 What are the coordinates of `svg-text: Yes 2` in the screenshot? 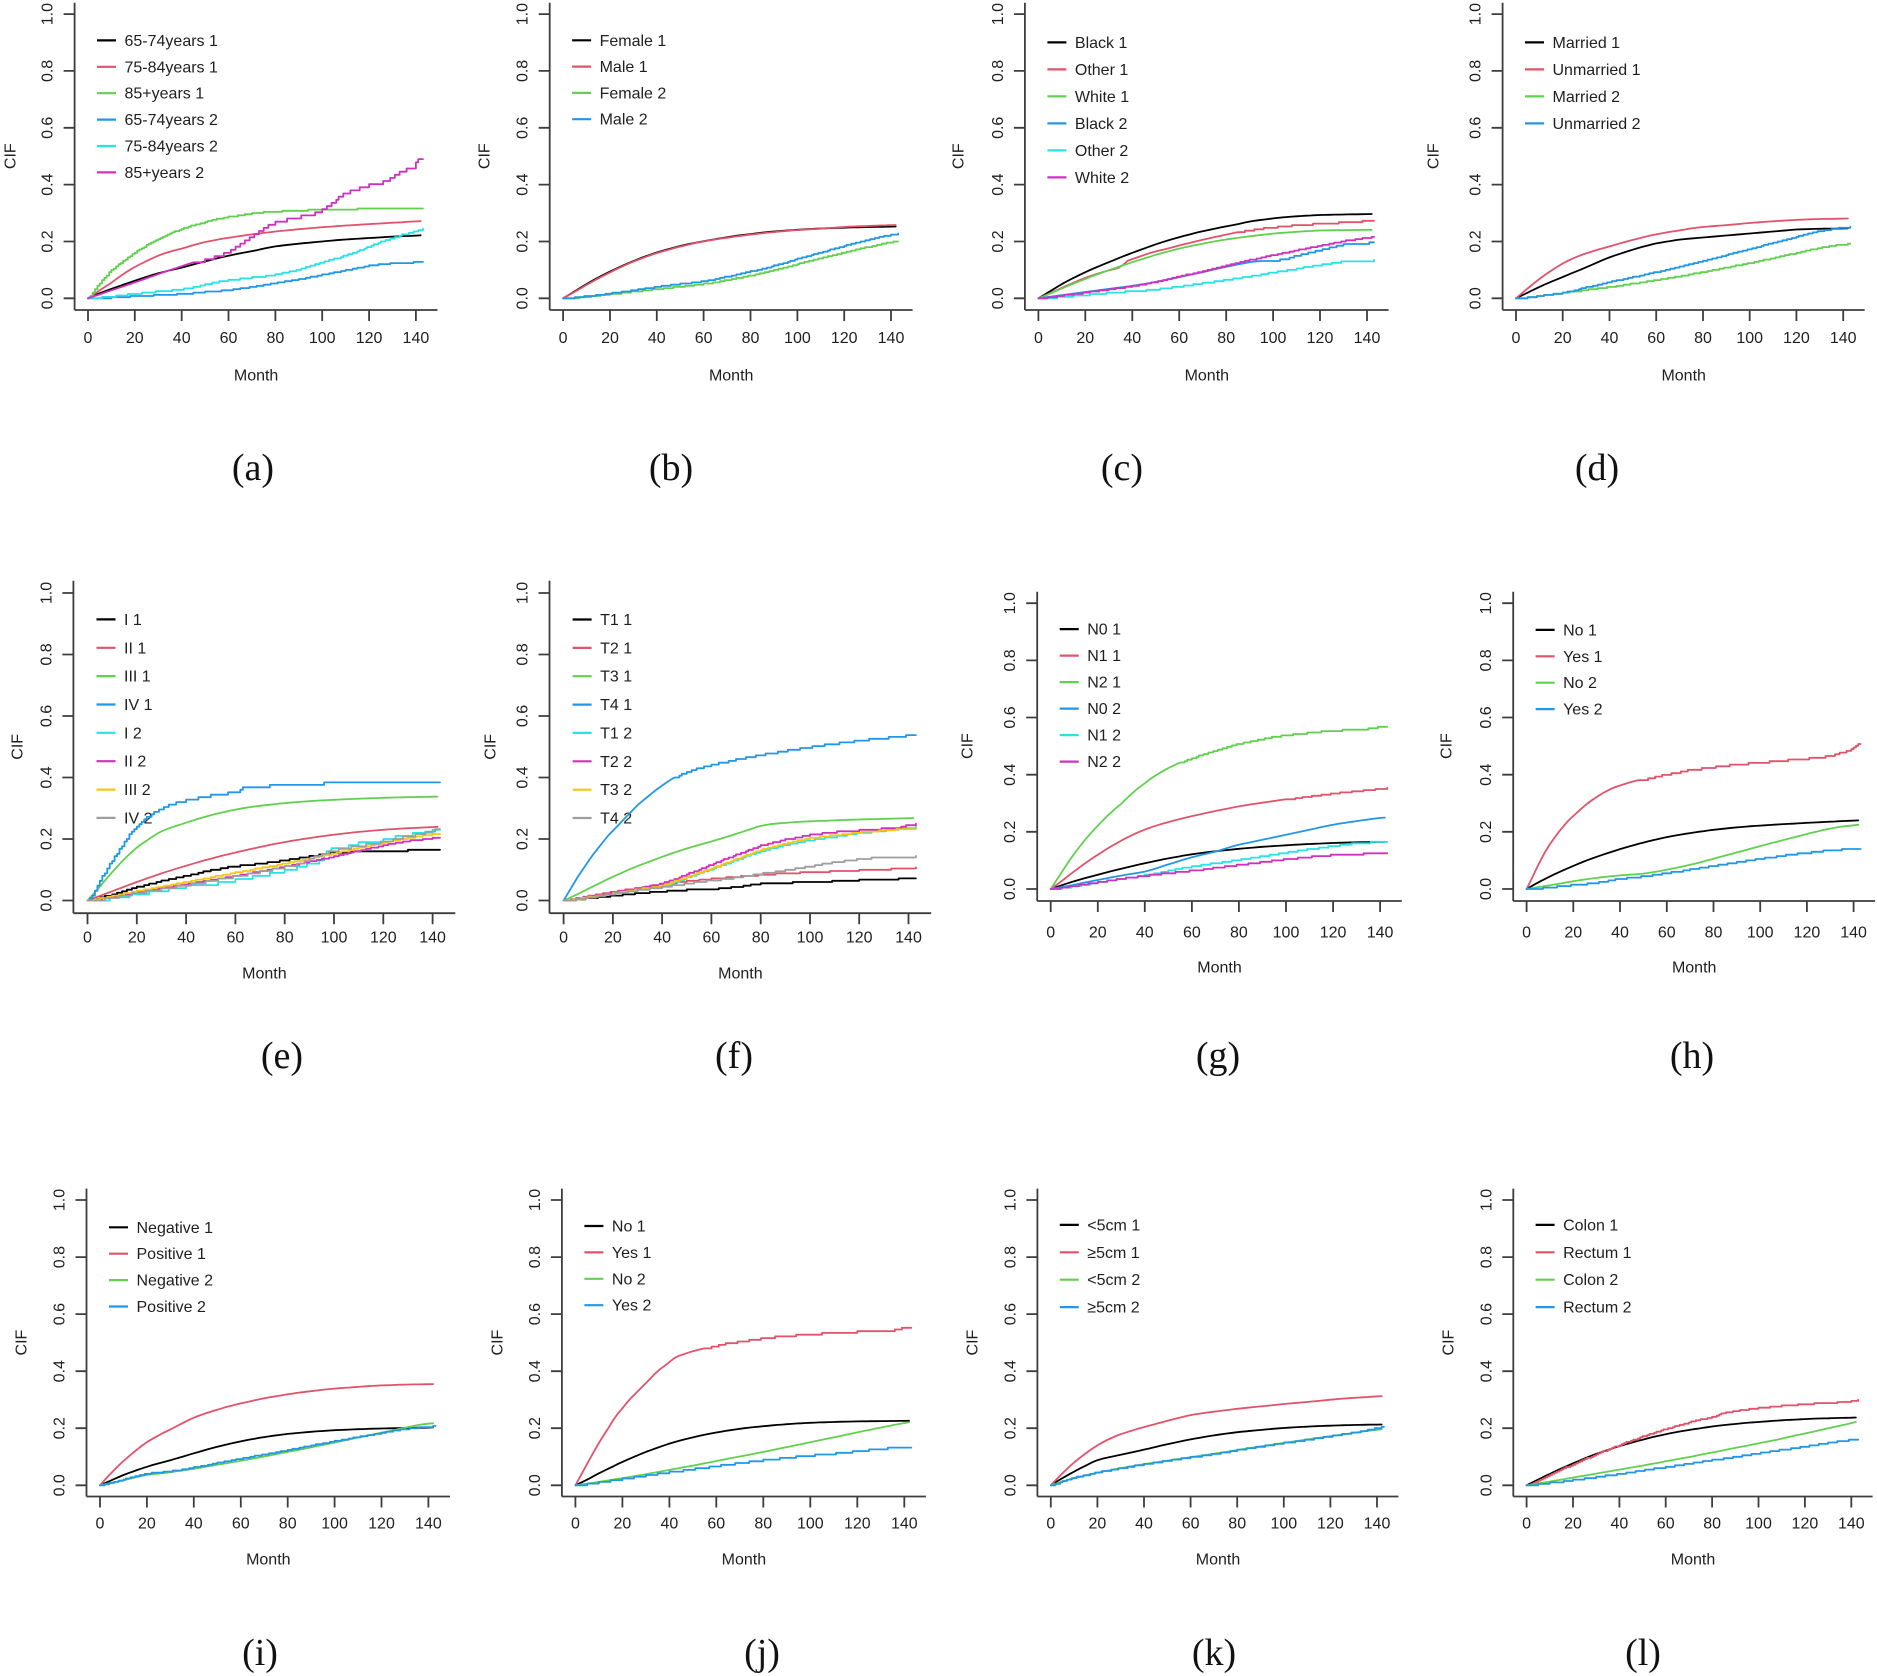 It's located at (632, 1306).